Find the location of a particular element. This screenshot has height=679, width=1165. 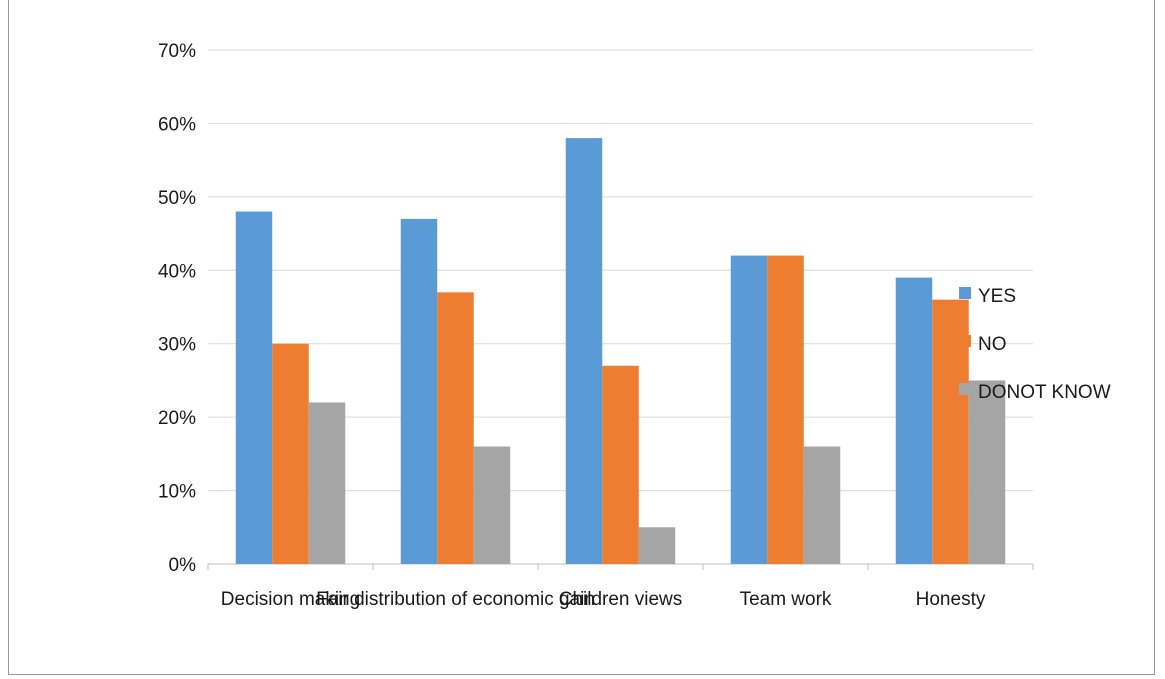

y-tick-label: 60% is located at coordinates (177, 124).